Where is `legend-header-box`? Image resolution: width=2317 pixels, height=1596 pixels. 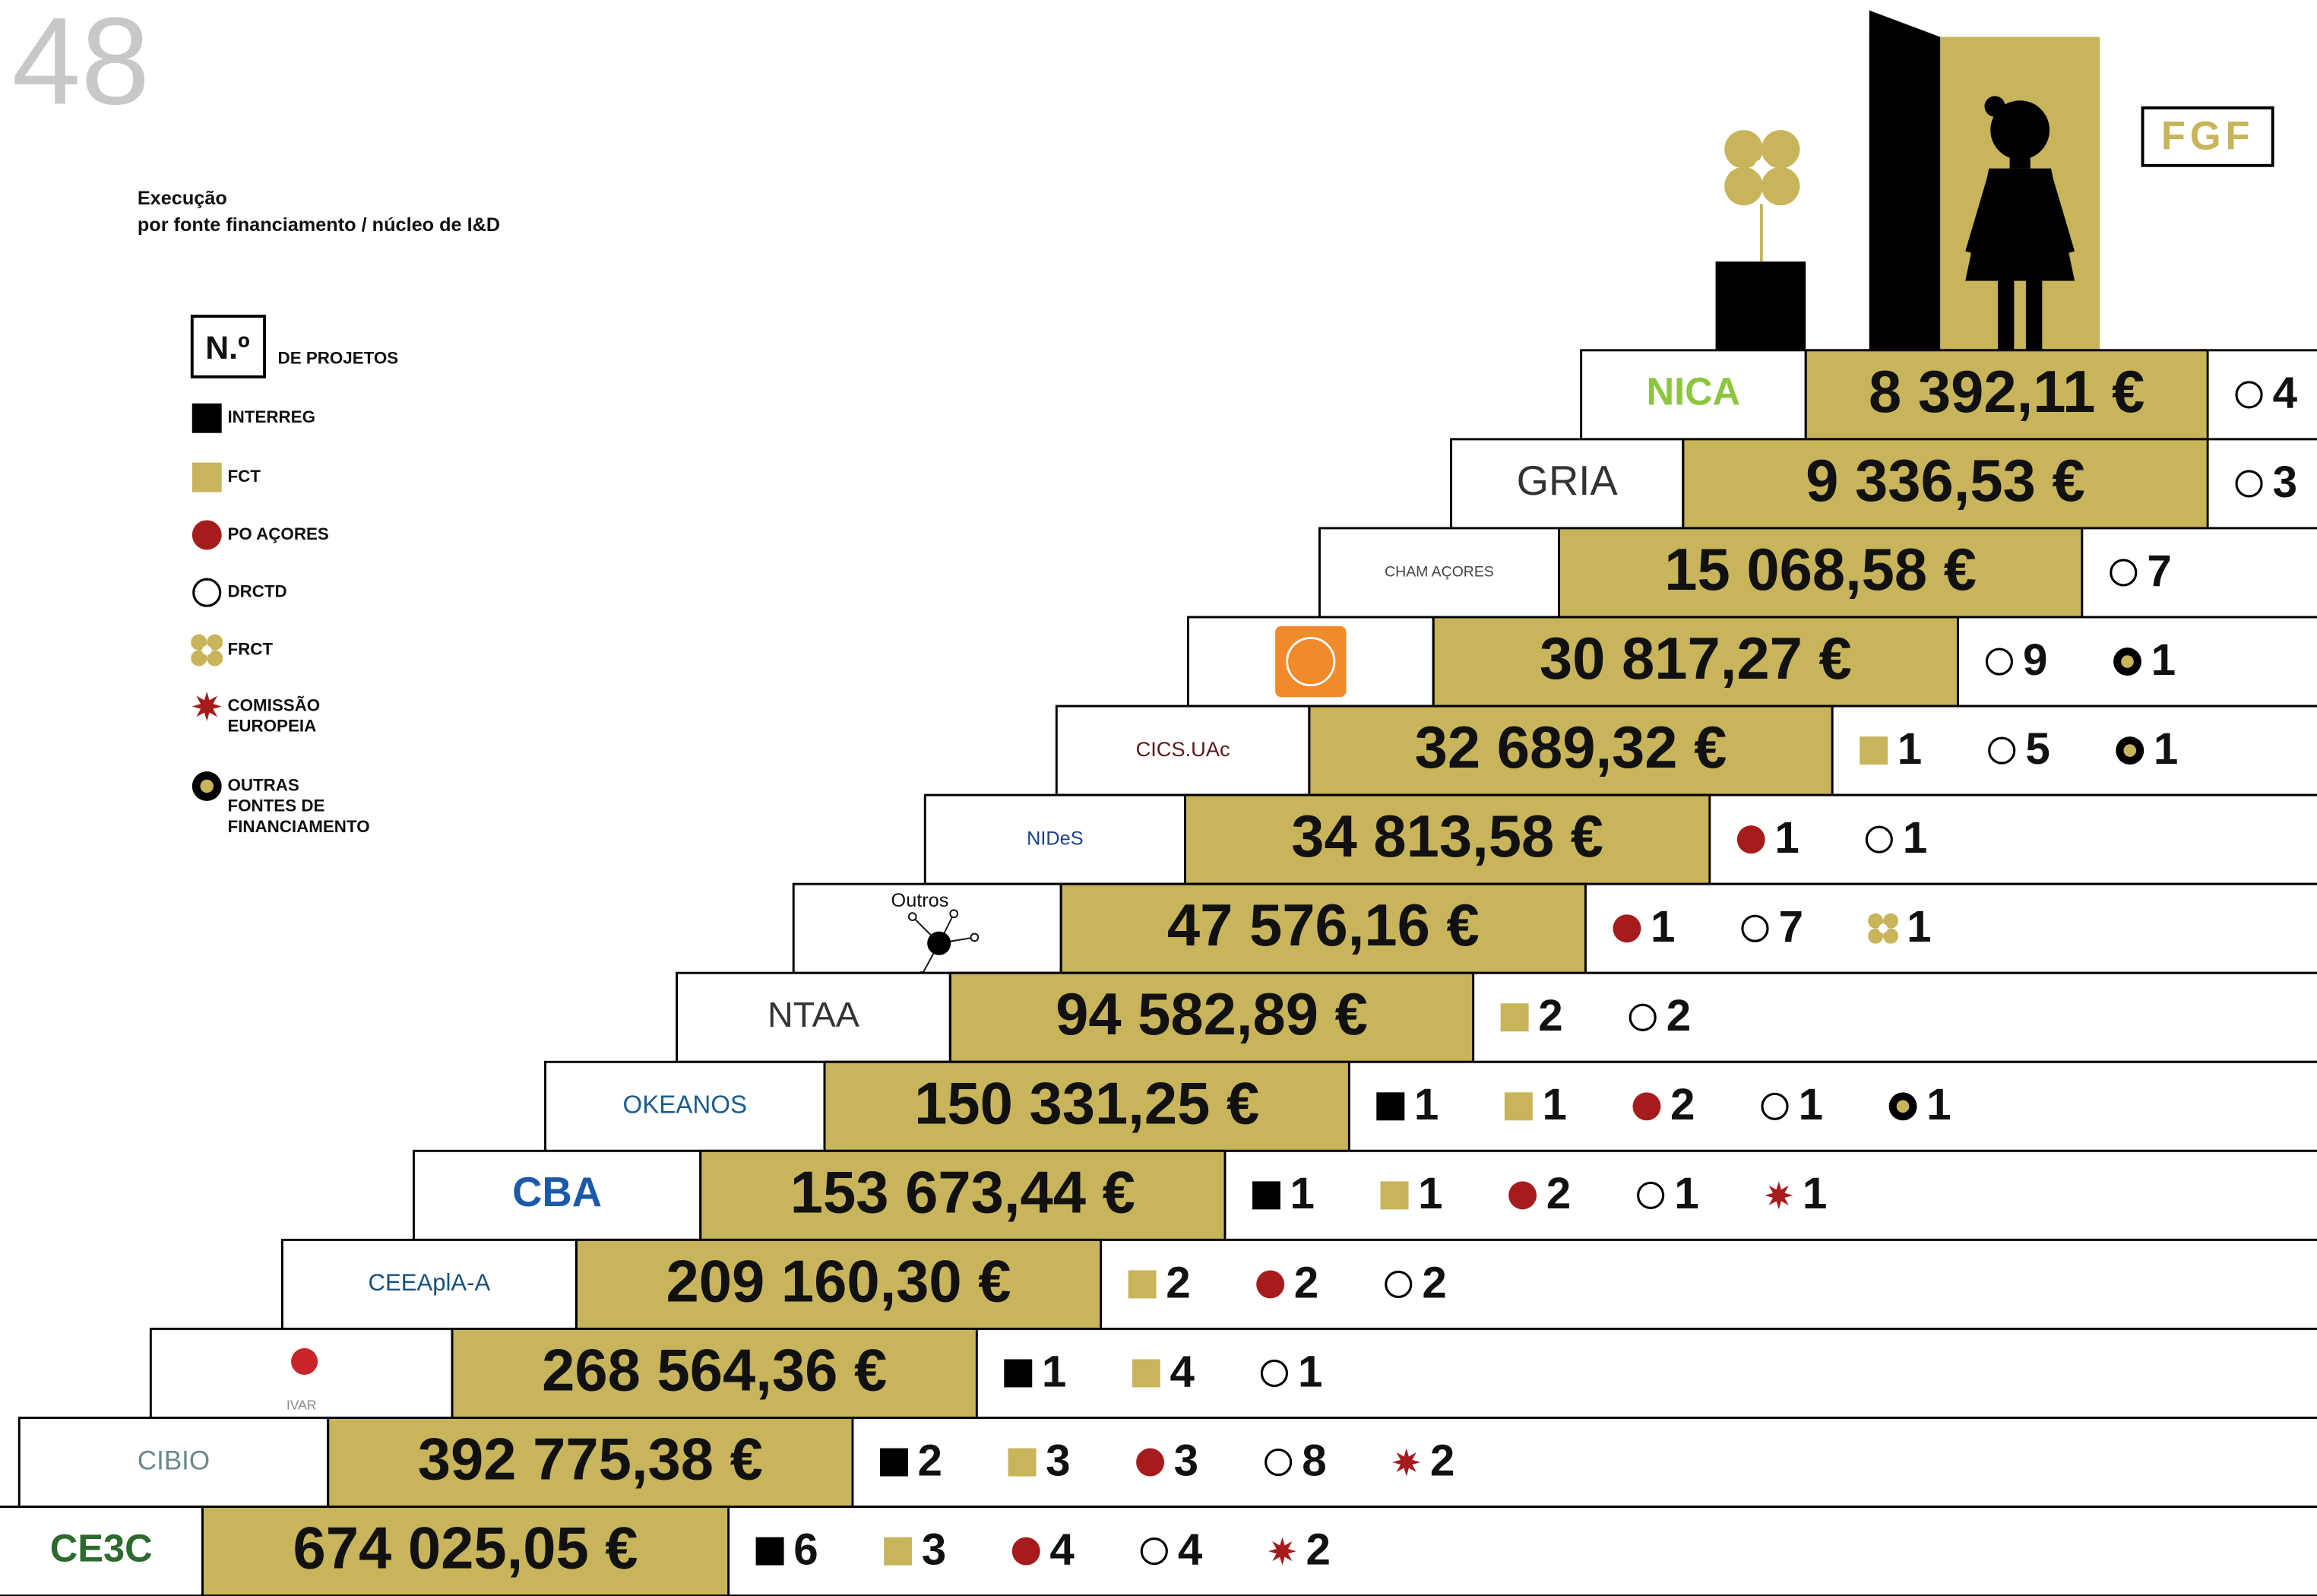
legend-header-box is located at coordinates (228, 346).